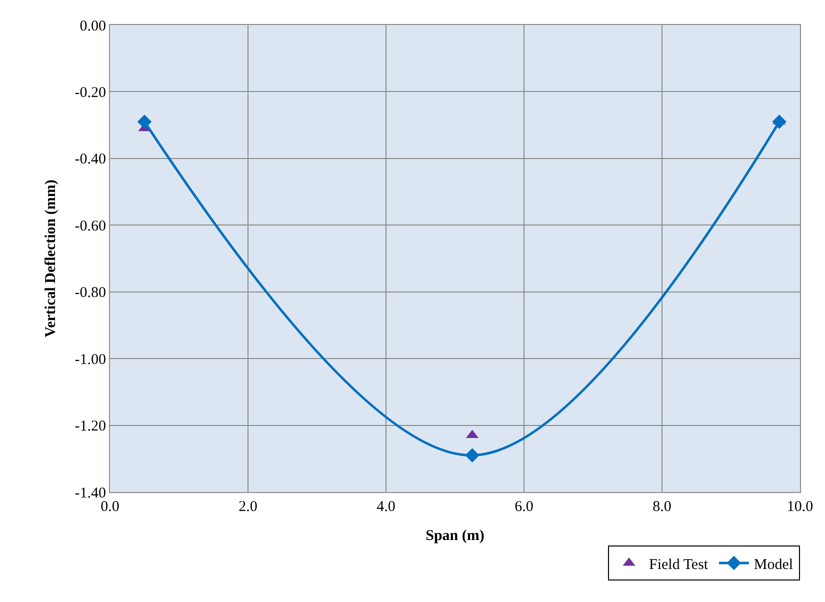 The height and width of the screenshot is (602, 825). I want to click on x-tick-label: 10.0, so click(800, 507).